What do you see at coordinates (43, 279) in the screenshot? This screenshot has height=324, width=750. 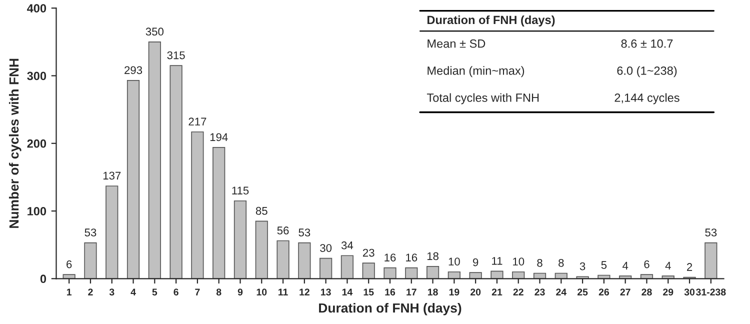 I see `y-tick-label: 0` at bounding box center [43, 279].